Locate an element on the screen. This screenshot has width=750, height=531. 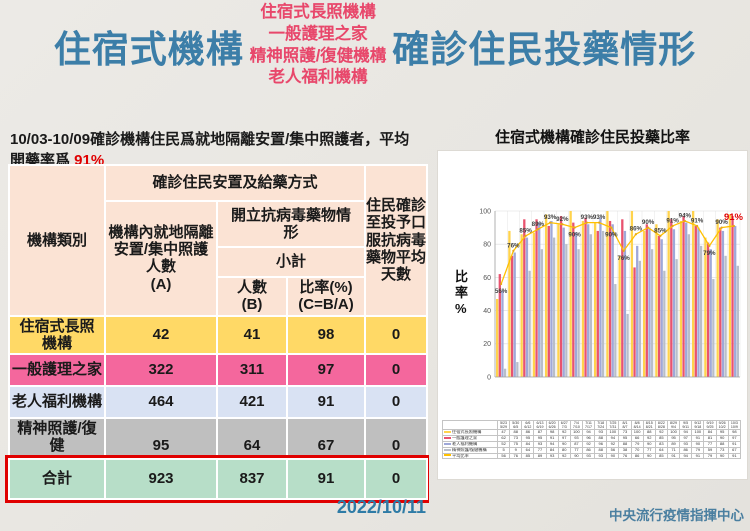
row-label: 老人福利機構 is located at coordinates (57, 402).